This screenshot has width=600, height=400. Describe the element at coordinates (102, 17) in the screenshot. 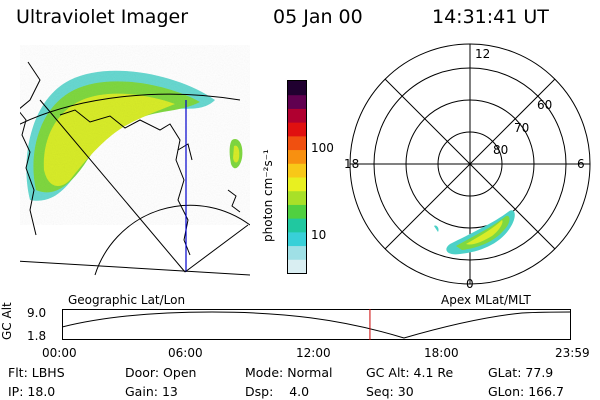

I see `instrument-title: Ultraviolet Imager` at that location.